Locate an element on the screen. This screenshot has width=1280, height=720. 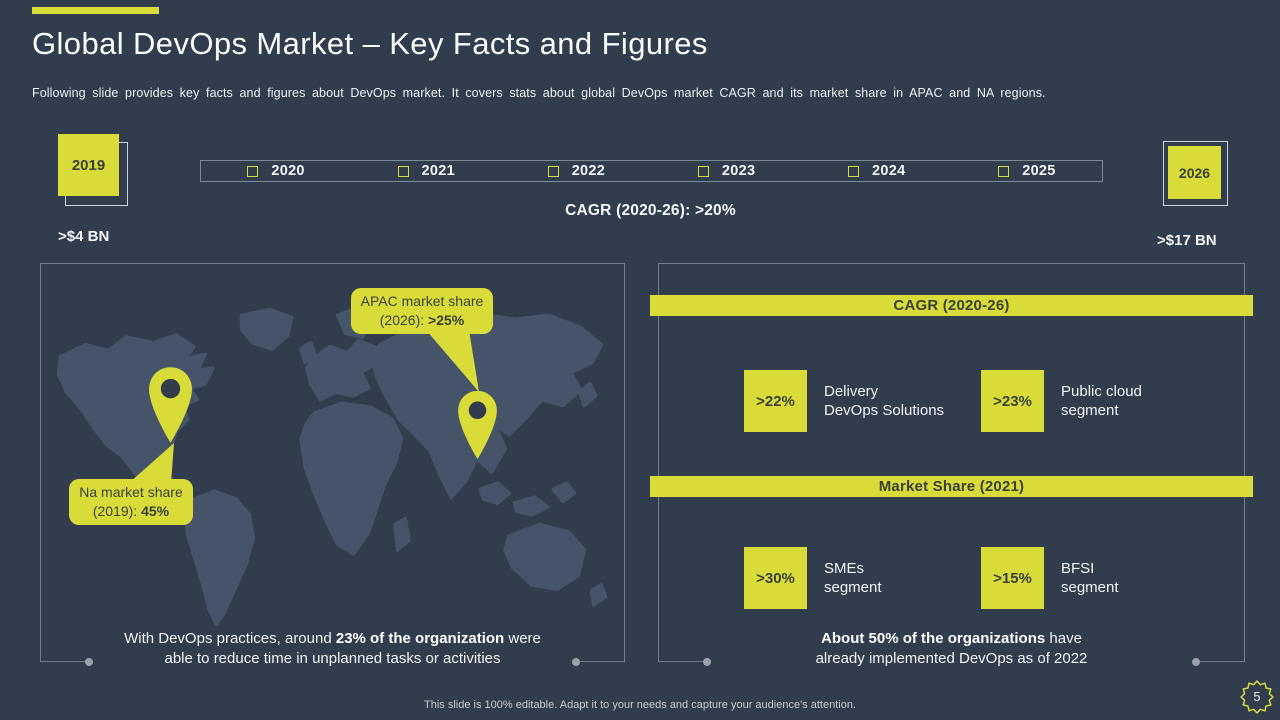
milestone-2019-value: >$4 BN is located at coordinates (84, 236).